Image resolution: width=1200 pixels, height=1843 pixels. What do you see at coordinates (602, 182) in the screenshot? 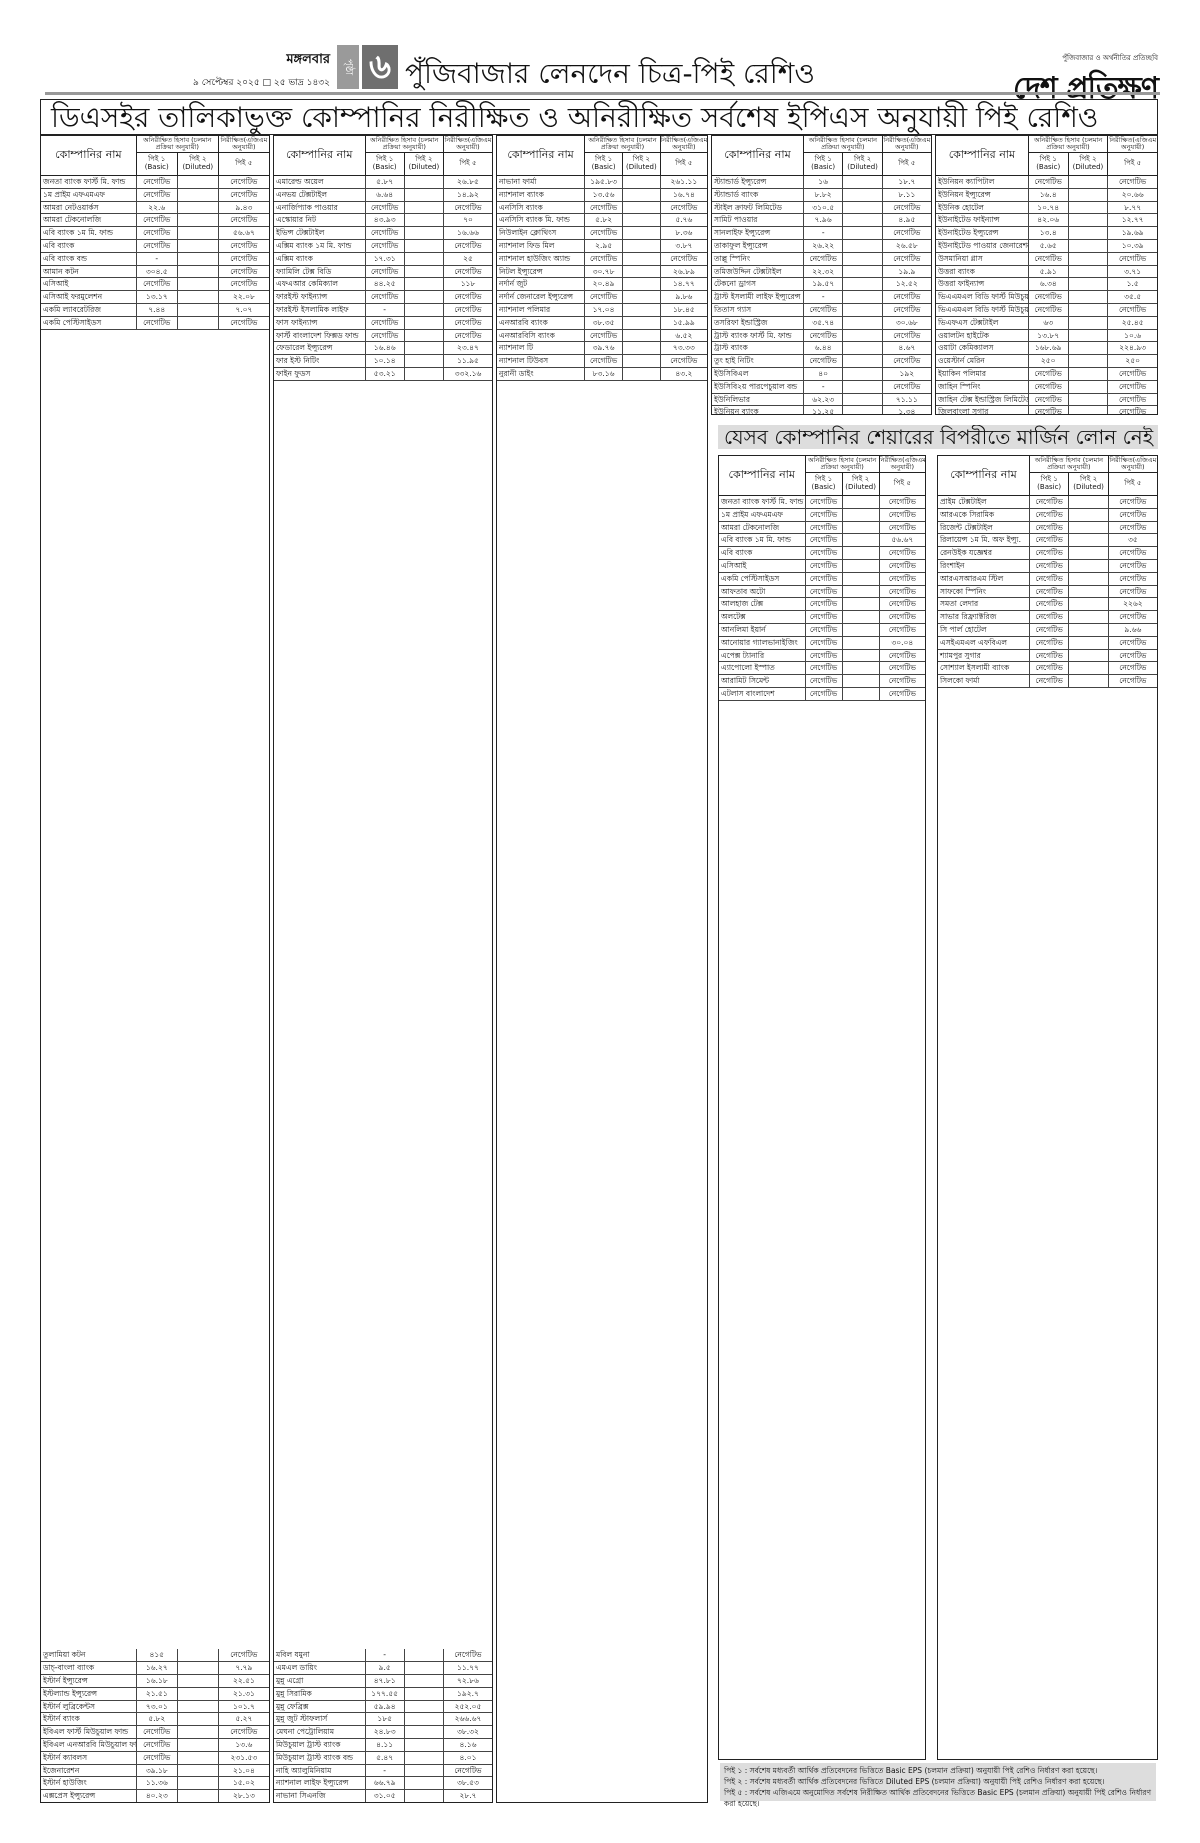
I see `table-row: নাভানা ফার্মা ১৯৫.৮৩ ২৬১.১১` at bounding box center [602, 182].